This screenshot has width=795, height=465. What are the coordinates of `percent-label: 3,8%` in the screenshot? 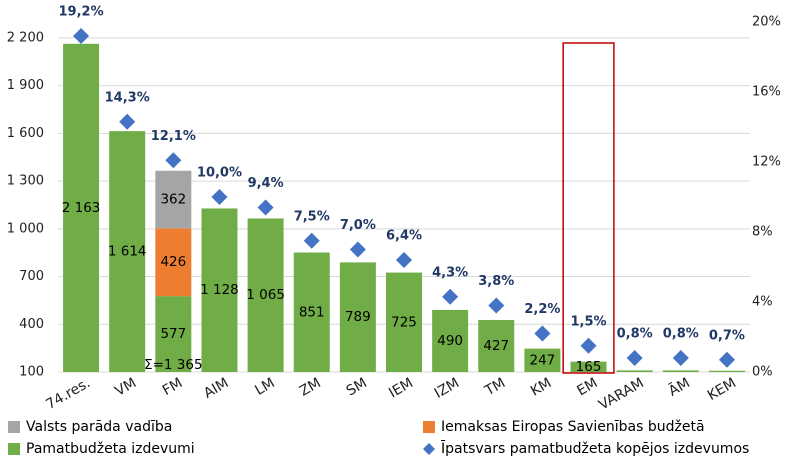 It's located at (496, 281).